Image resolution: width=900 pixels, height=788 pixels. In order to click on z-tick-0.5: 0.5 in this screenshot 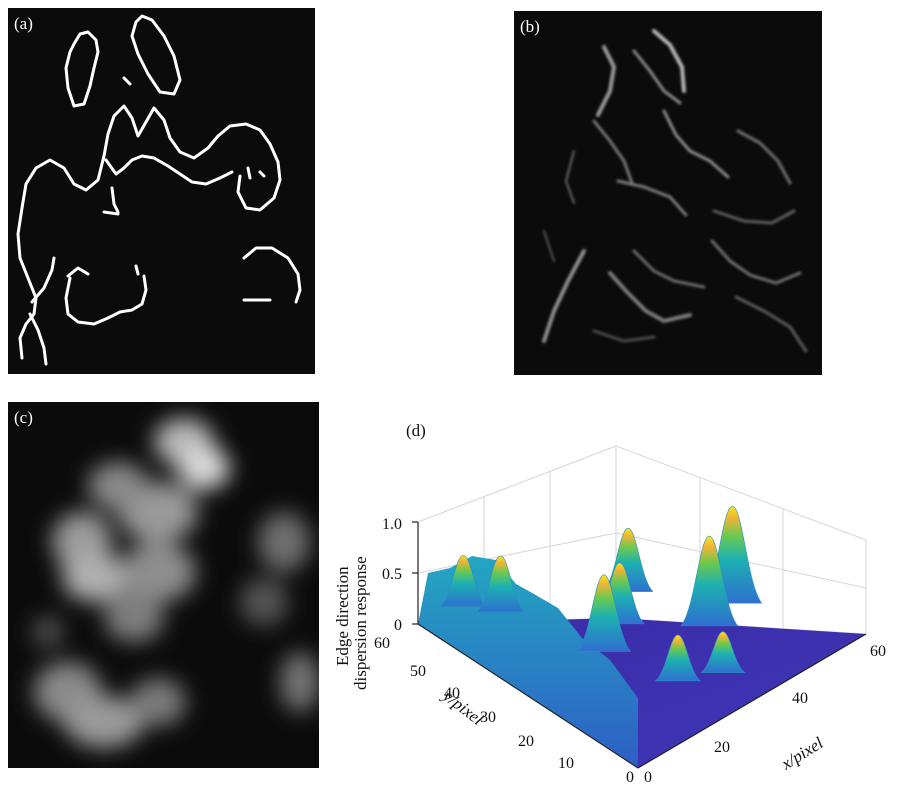, I will do `click(392, 574)`.